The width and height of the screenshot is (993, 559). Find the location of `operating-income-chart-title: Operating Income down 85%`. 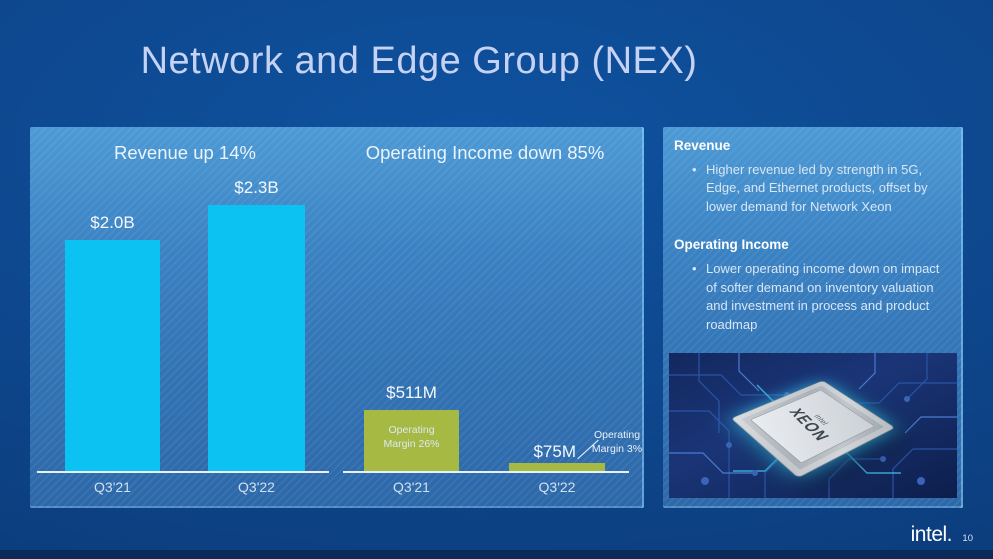

operating-income-chart-title: Operating Income down 85% is located at coordinates (485, 152).